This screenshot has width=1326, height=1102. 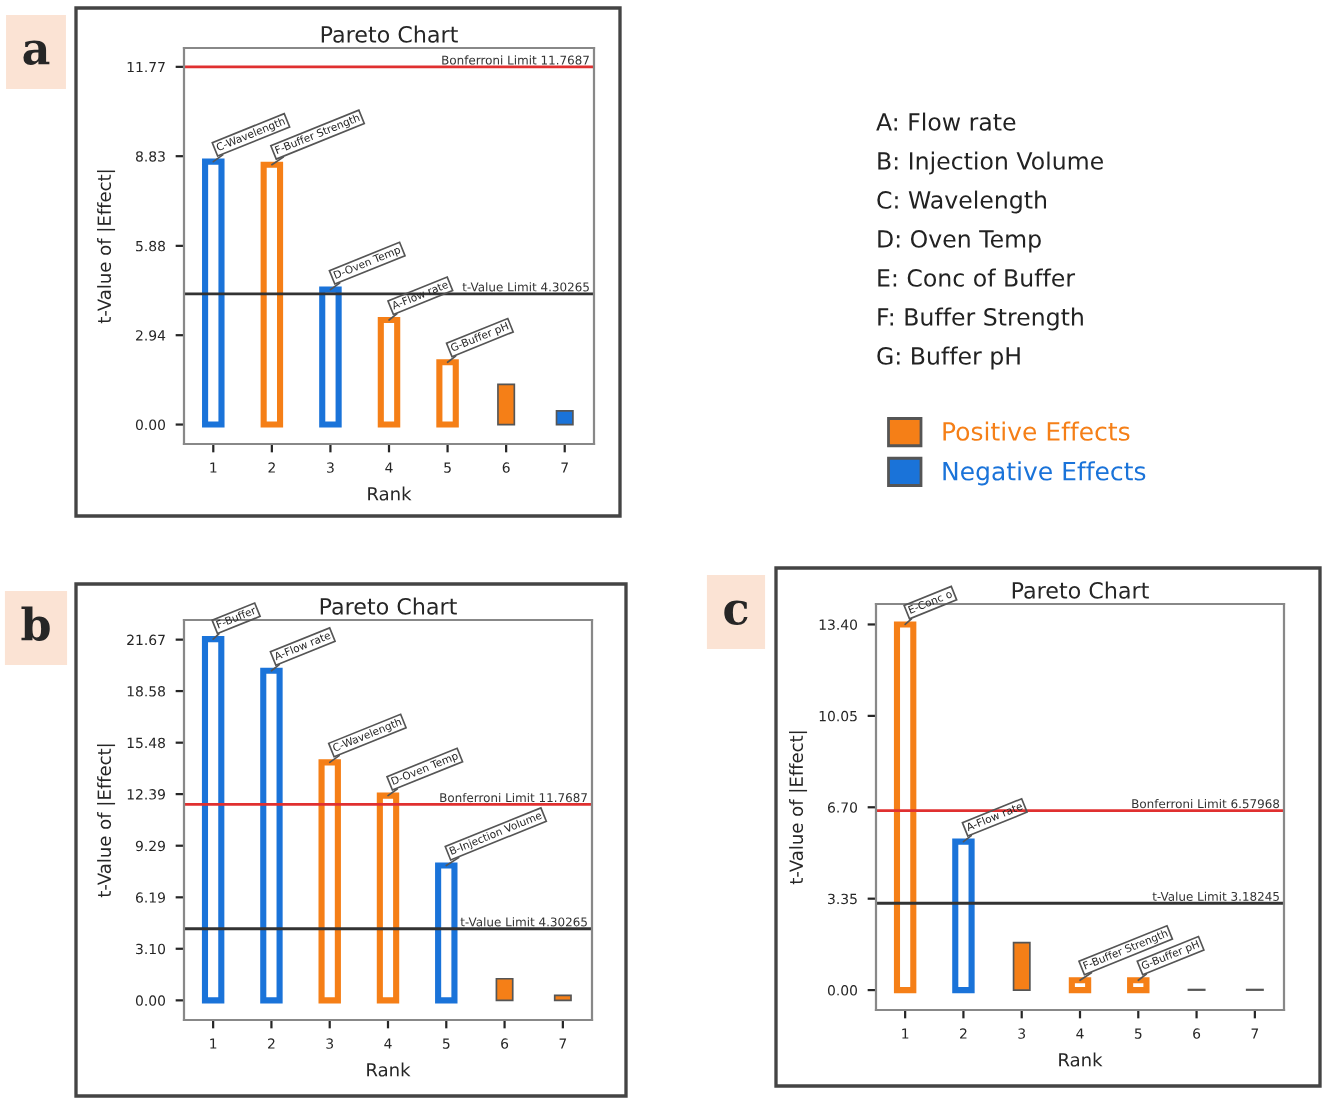 I want to click on text: A: Flow rate, so click(x=946, y=121).